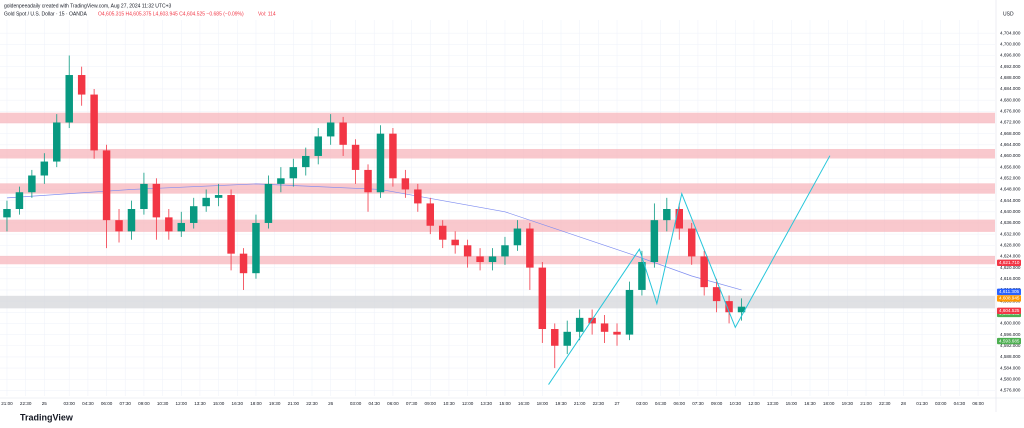 Image resolution: width=1024 pixels, height=428 pixels. I want to click on y-tick-label: 4,676.000, so click(1010, 111).